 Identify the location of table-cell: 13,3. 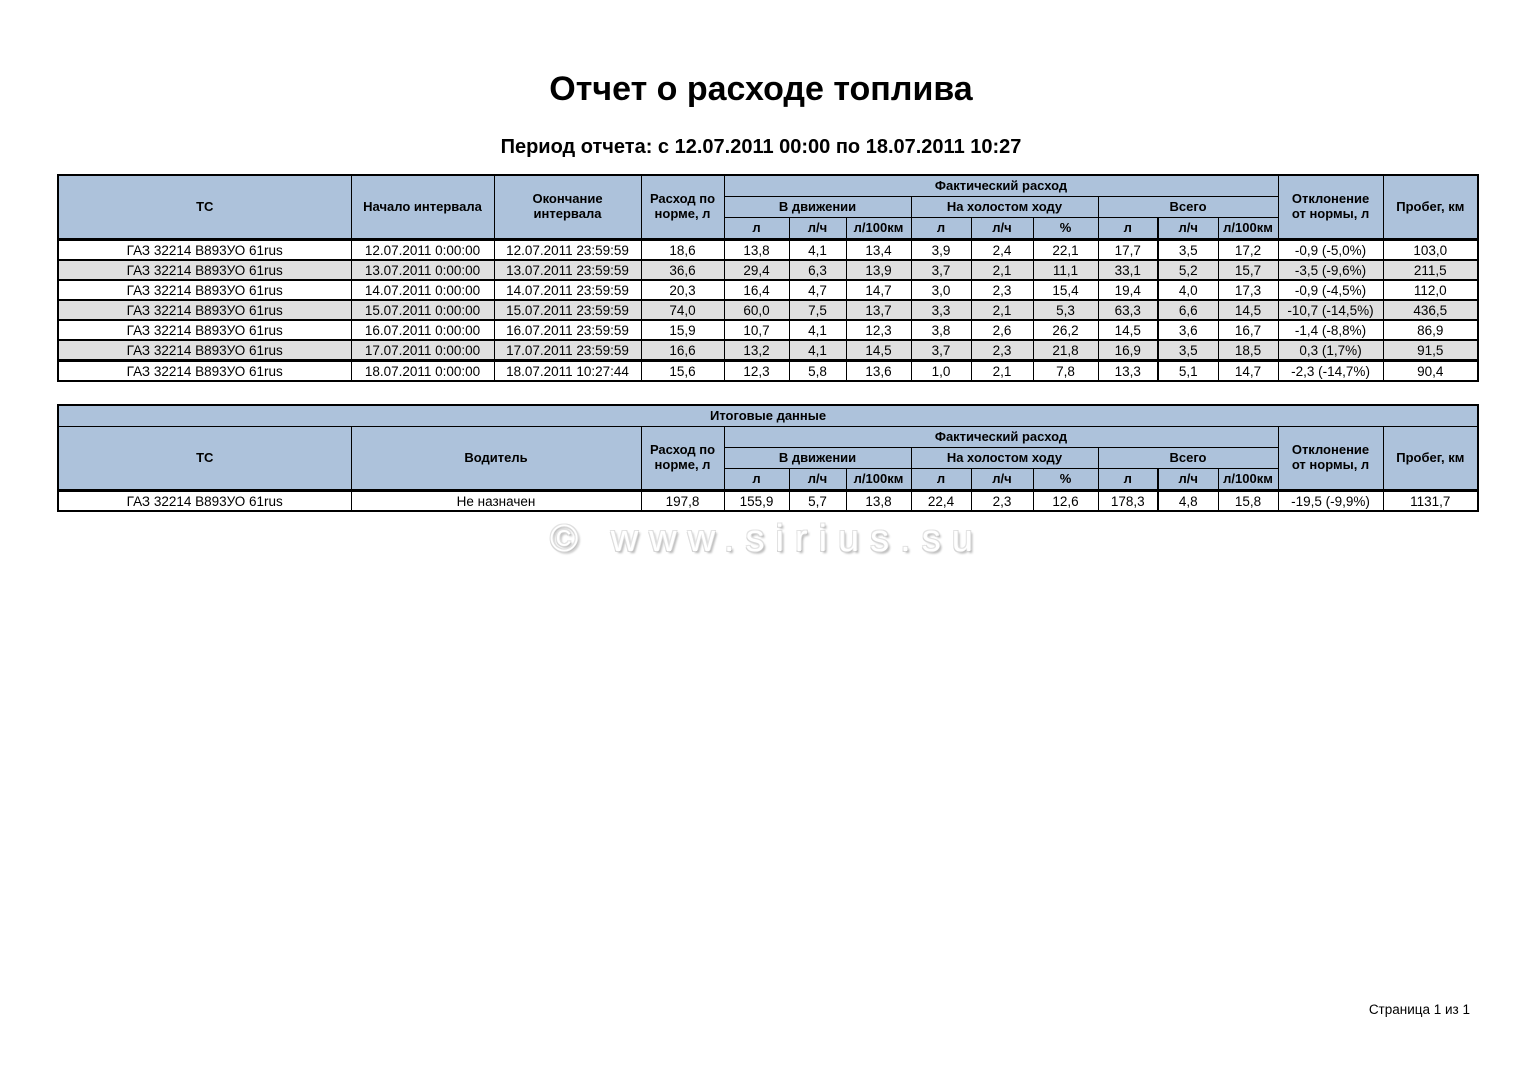
(1128, 370).